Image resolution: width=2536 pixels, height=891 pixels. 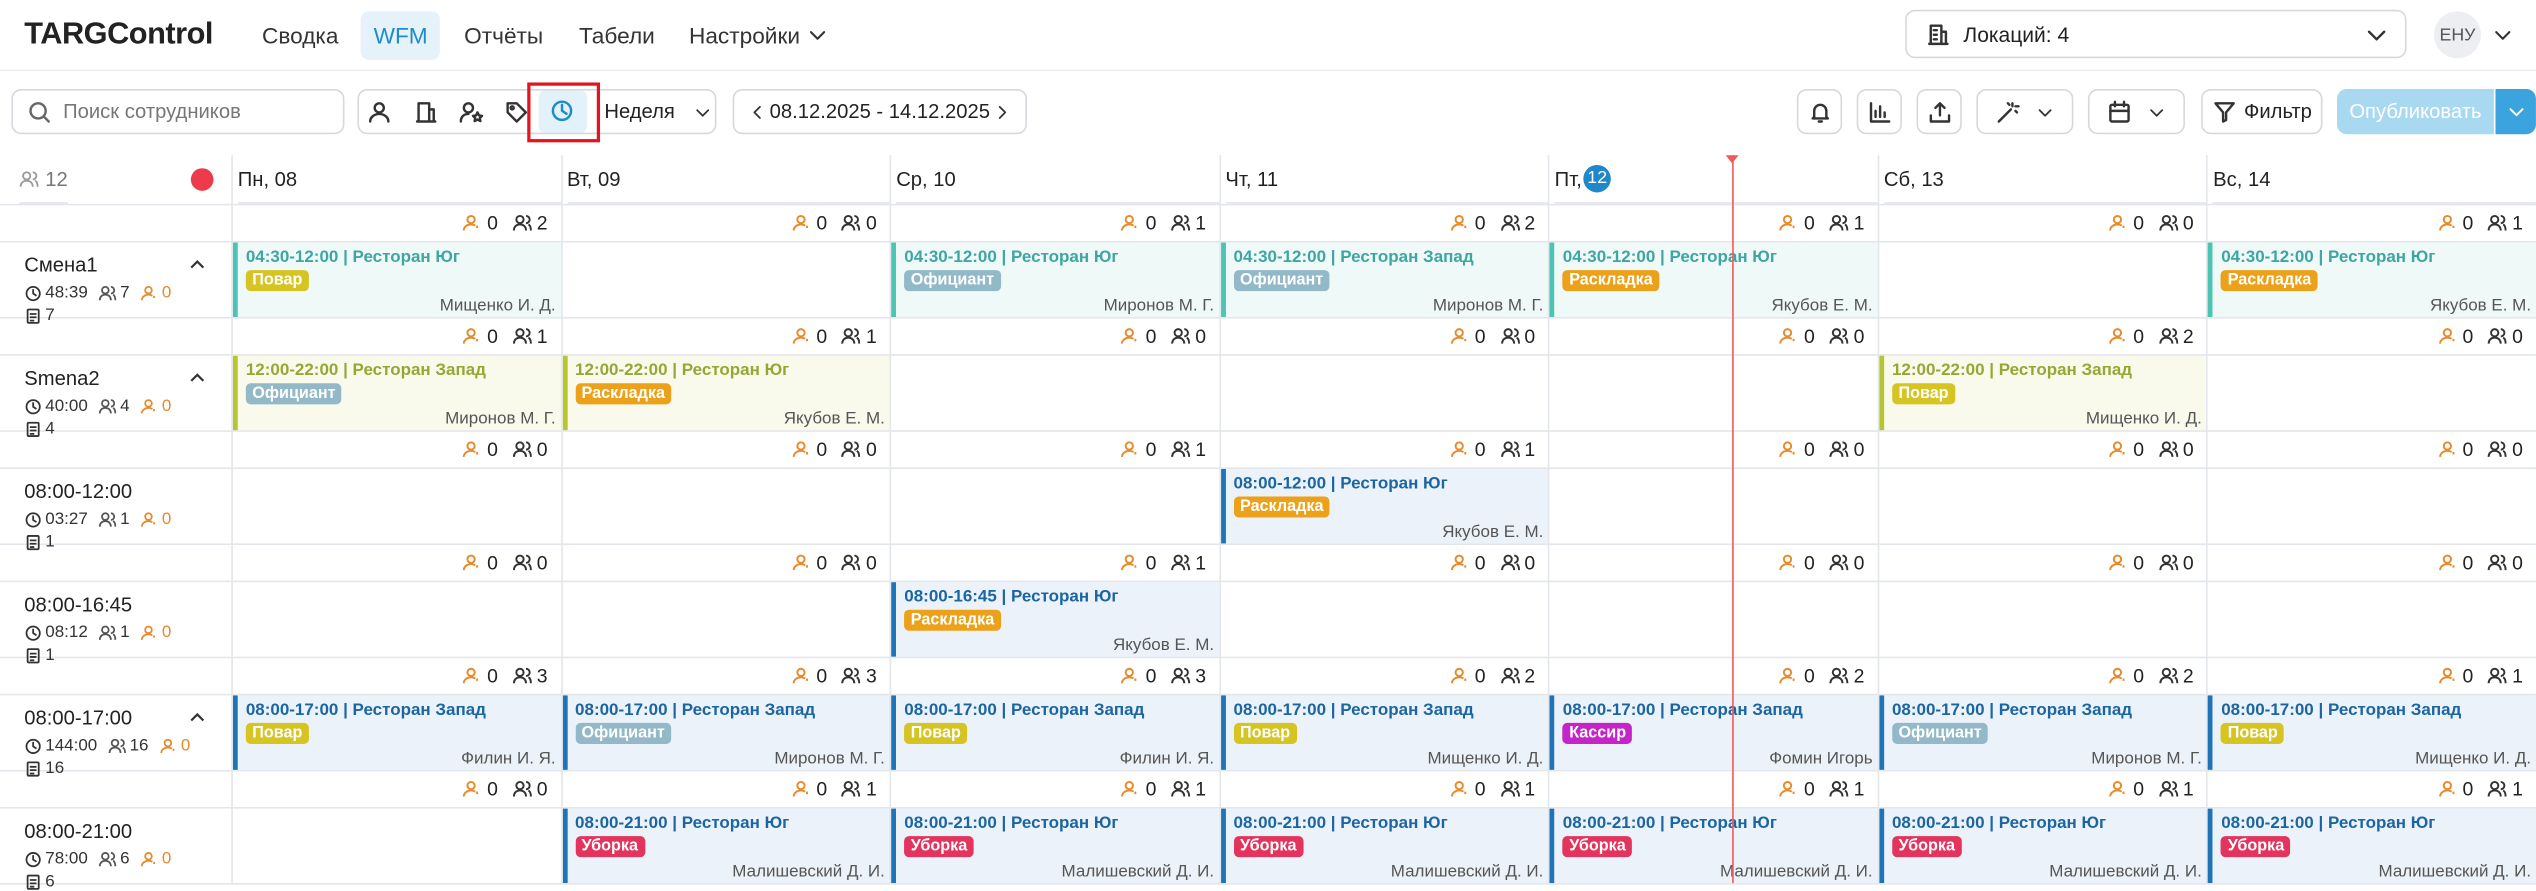 I want to click on day-name: Пт,, so click(x=1568, y=178).